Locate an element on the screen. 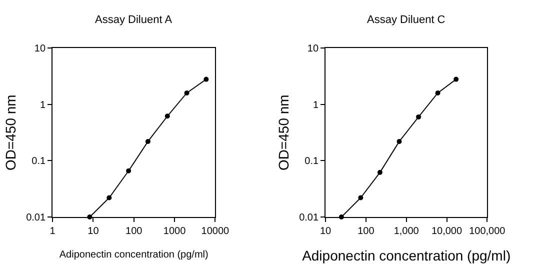 The height and width of the screenshot is (274, 548). chart-title: Assay Diluent C is located at coordinates (406, 20).